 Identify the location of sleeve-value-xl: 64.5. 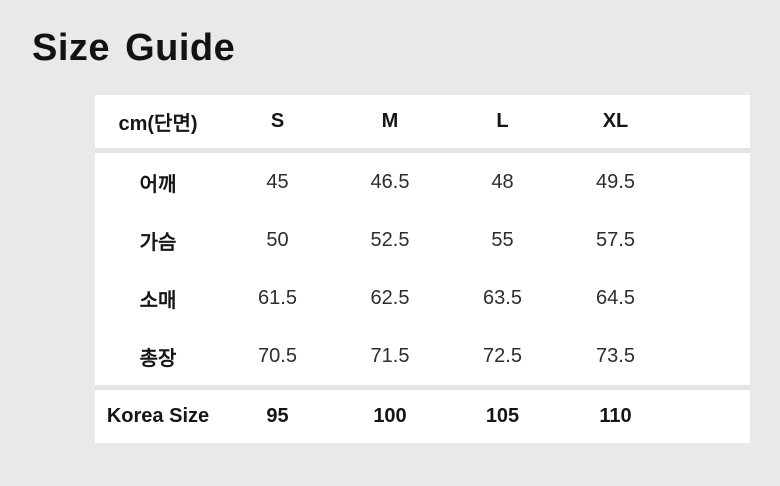
(615, 297).